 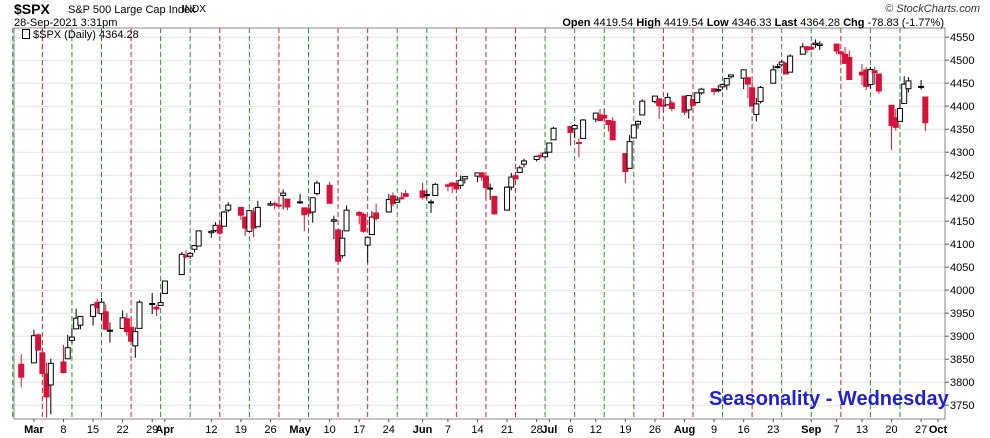 What do you see at coordinates (63, 430) in the screenshot?
I see `x-tick-label: 8` at bounding box center [63, 430].